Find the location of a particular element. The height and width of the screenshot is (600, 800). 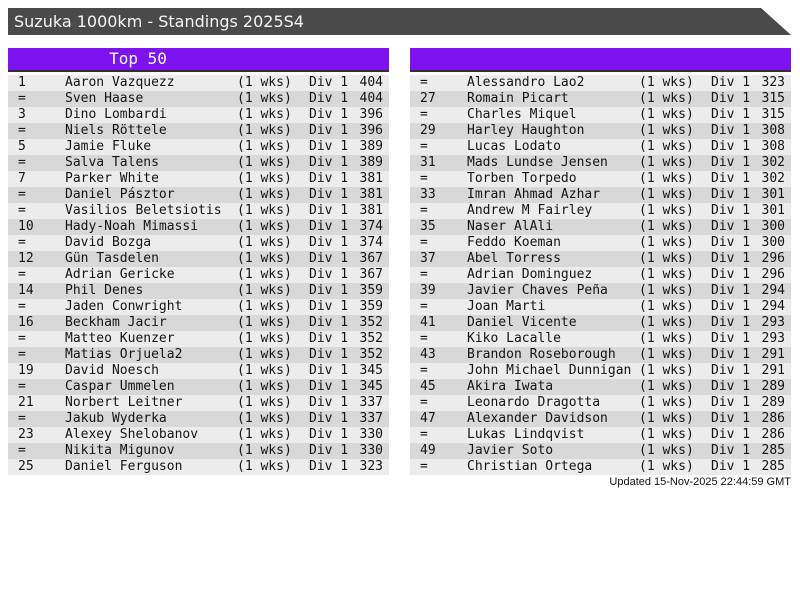

standings-row: = Kiko Lacalle (1 wks) Div 1 293 is located at coordinates (600, 339).